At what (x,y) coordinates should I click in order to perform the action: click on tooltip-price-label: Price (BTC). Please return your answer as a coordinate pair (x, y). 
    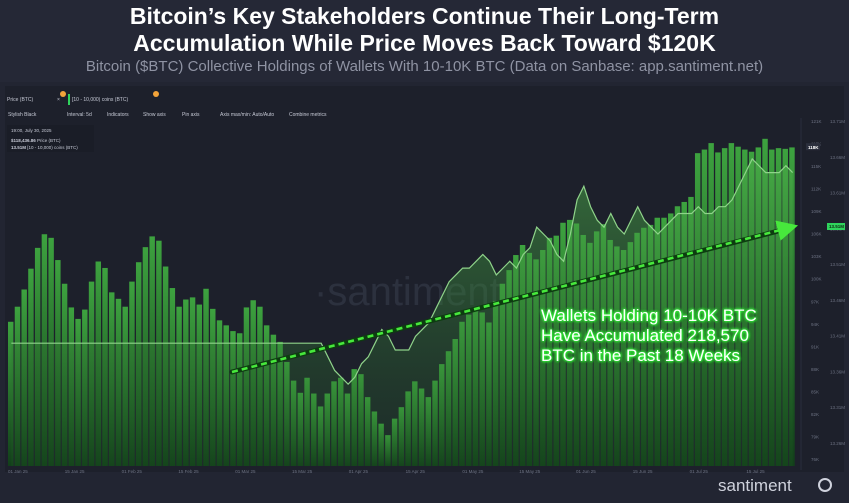
    Looking at the image, I should click on (49, 140).